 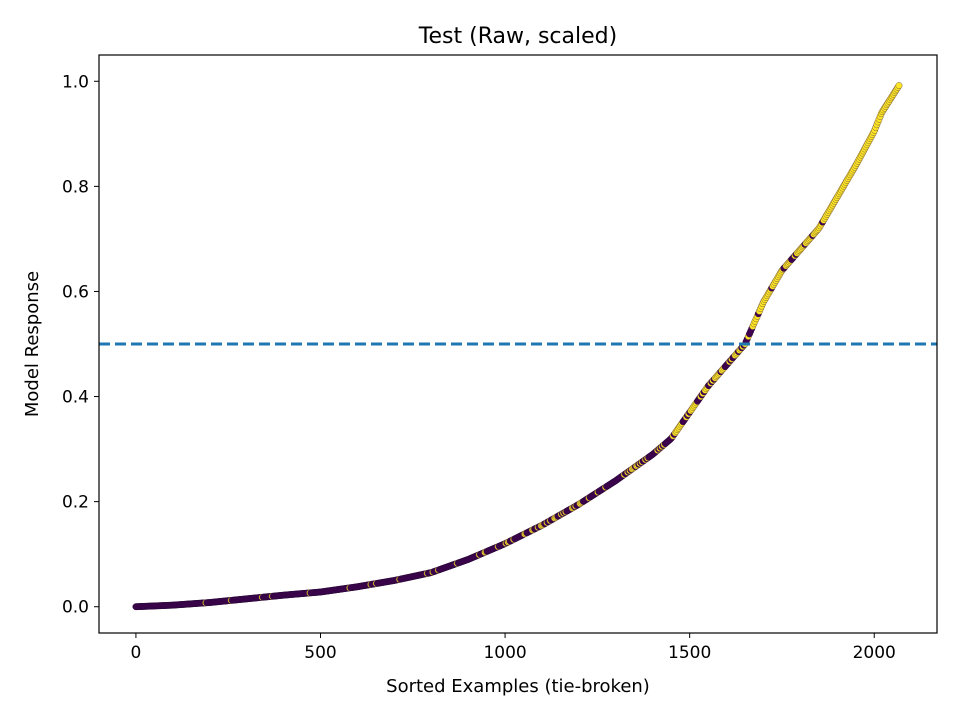 I want to click on y-tick-label: 0.4, so click(x=75, y=398).